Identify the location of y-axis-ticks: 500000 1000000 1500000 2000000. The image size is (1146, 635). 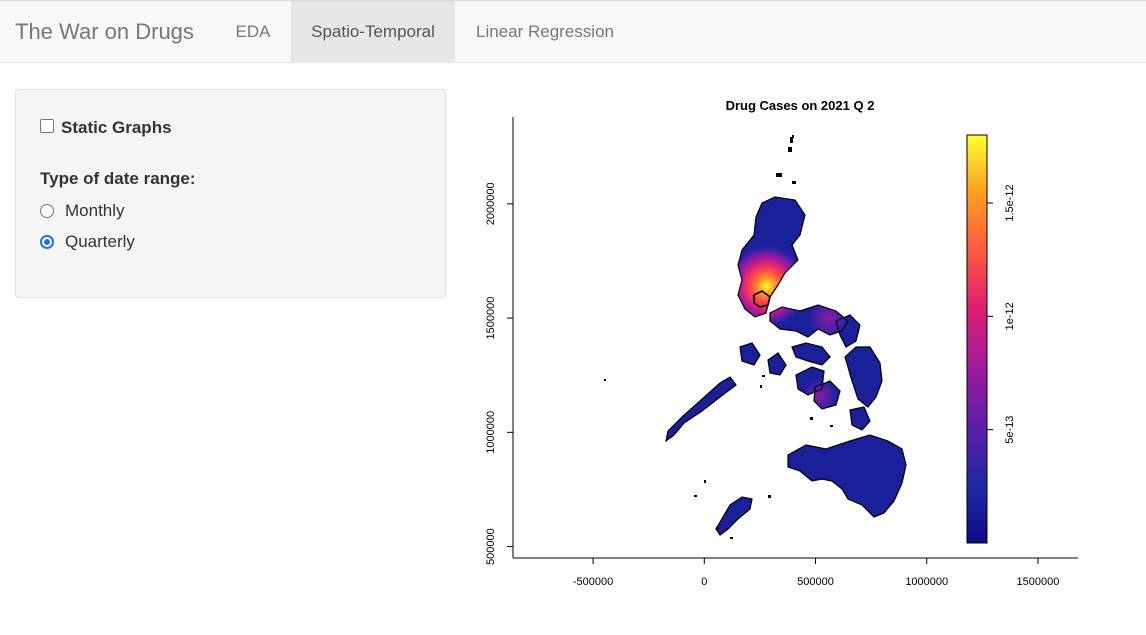
(499, 373).